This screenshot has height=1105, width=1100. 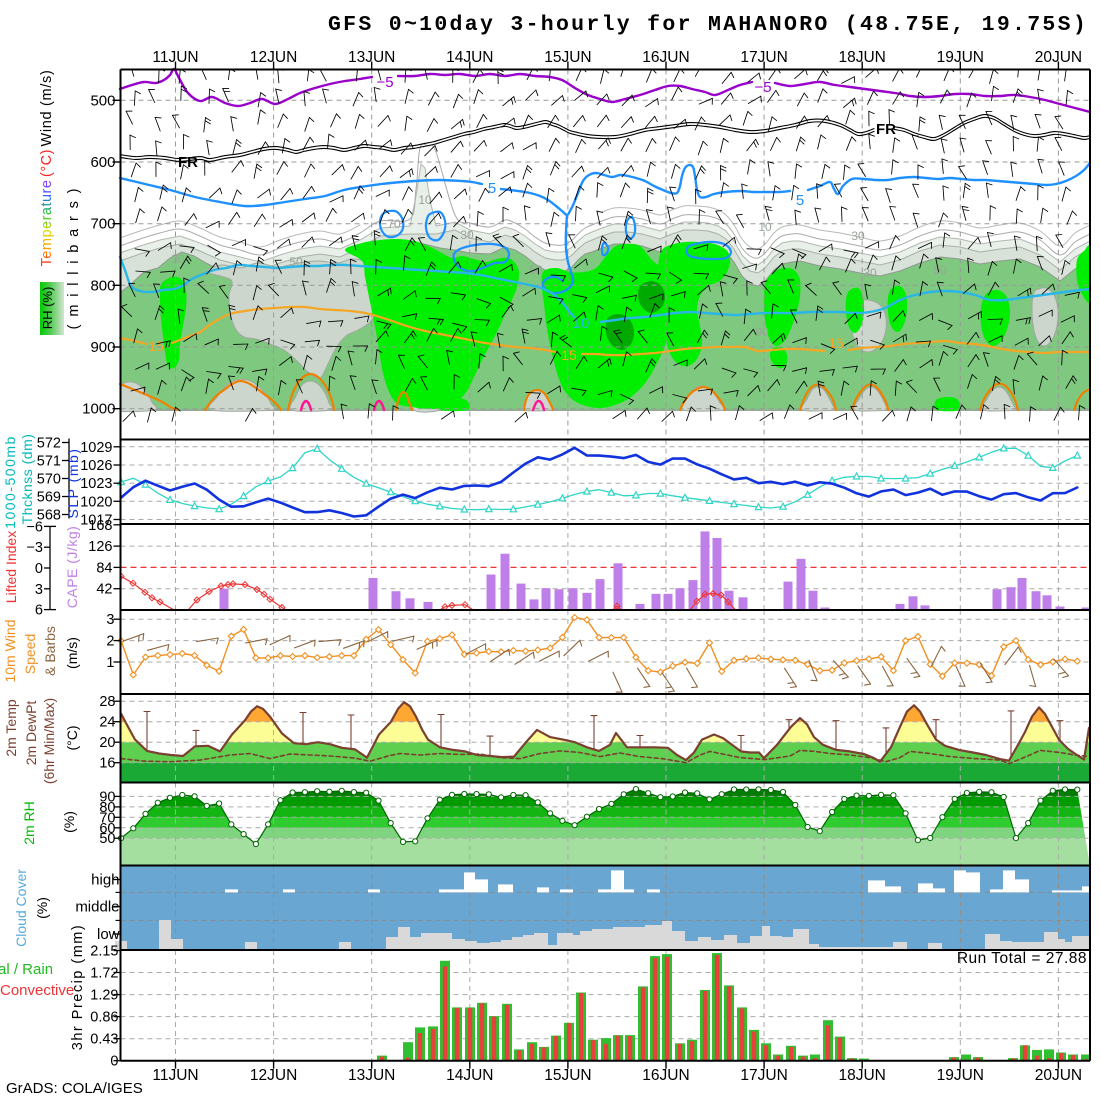 I want to click on svg-text: −3, so click(x=34, y=548).